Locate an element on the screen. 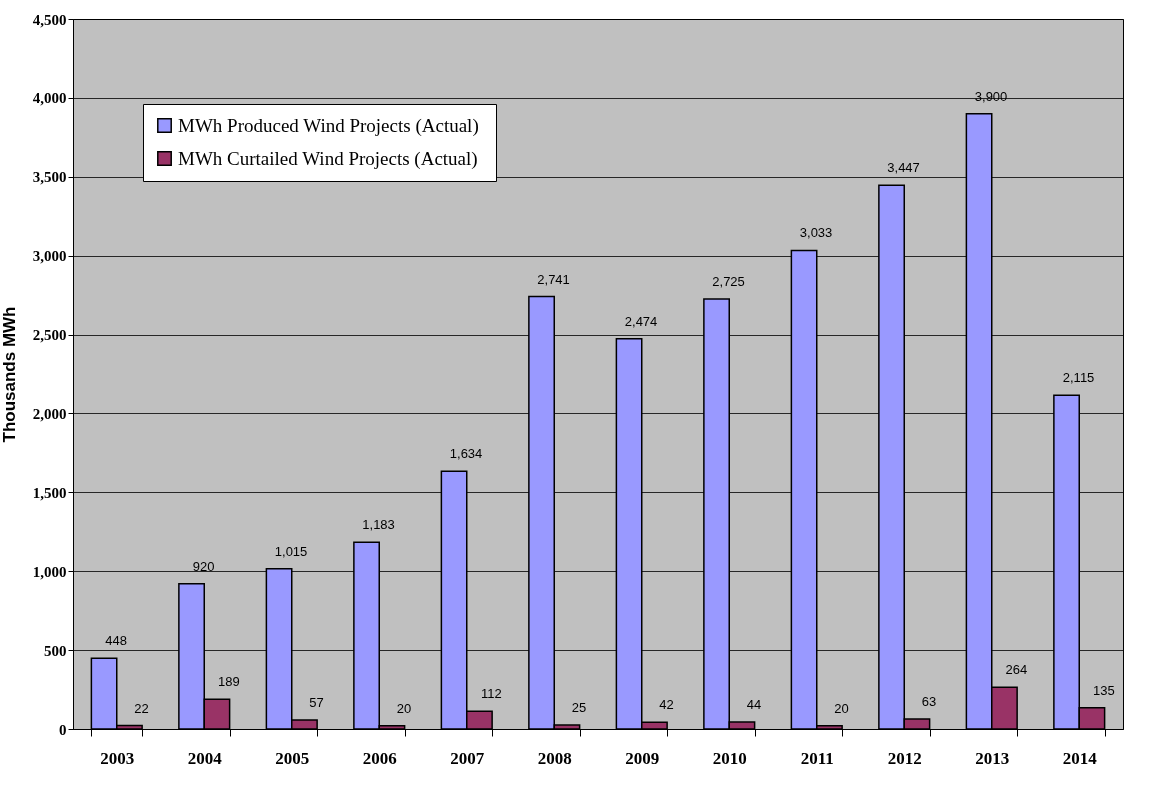  y-tick-label: 3,500 is located at coordinates (49, 177).